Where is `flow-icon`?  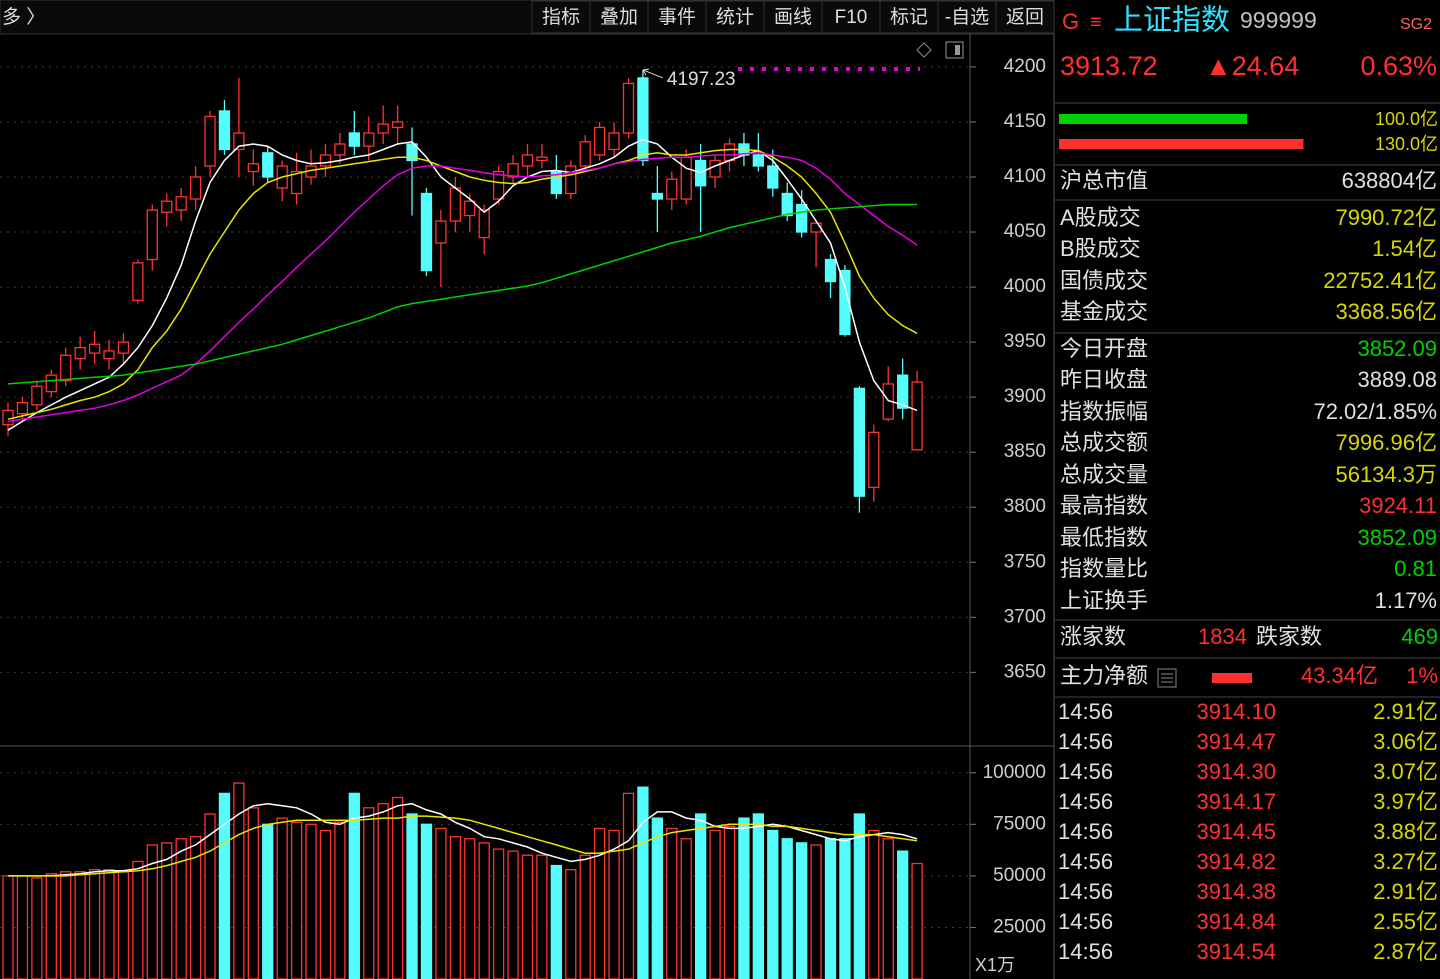 flow-icon is located at coordinates (1167, 678).